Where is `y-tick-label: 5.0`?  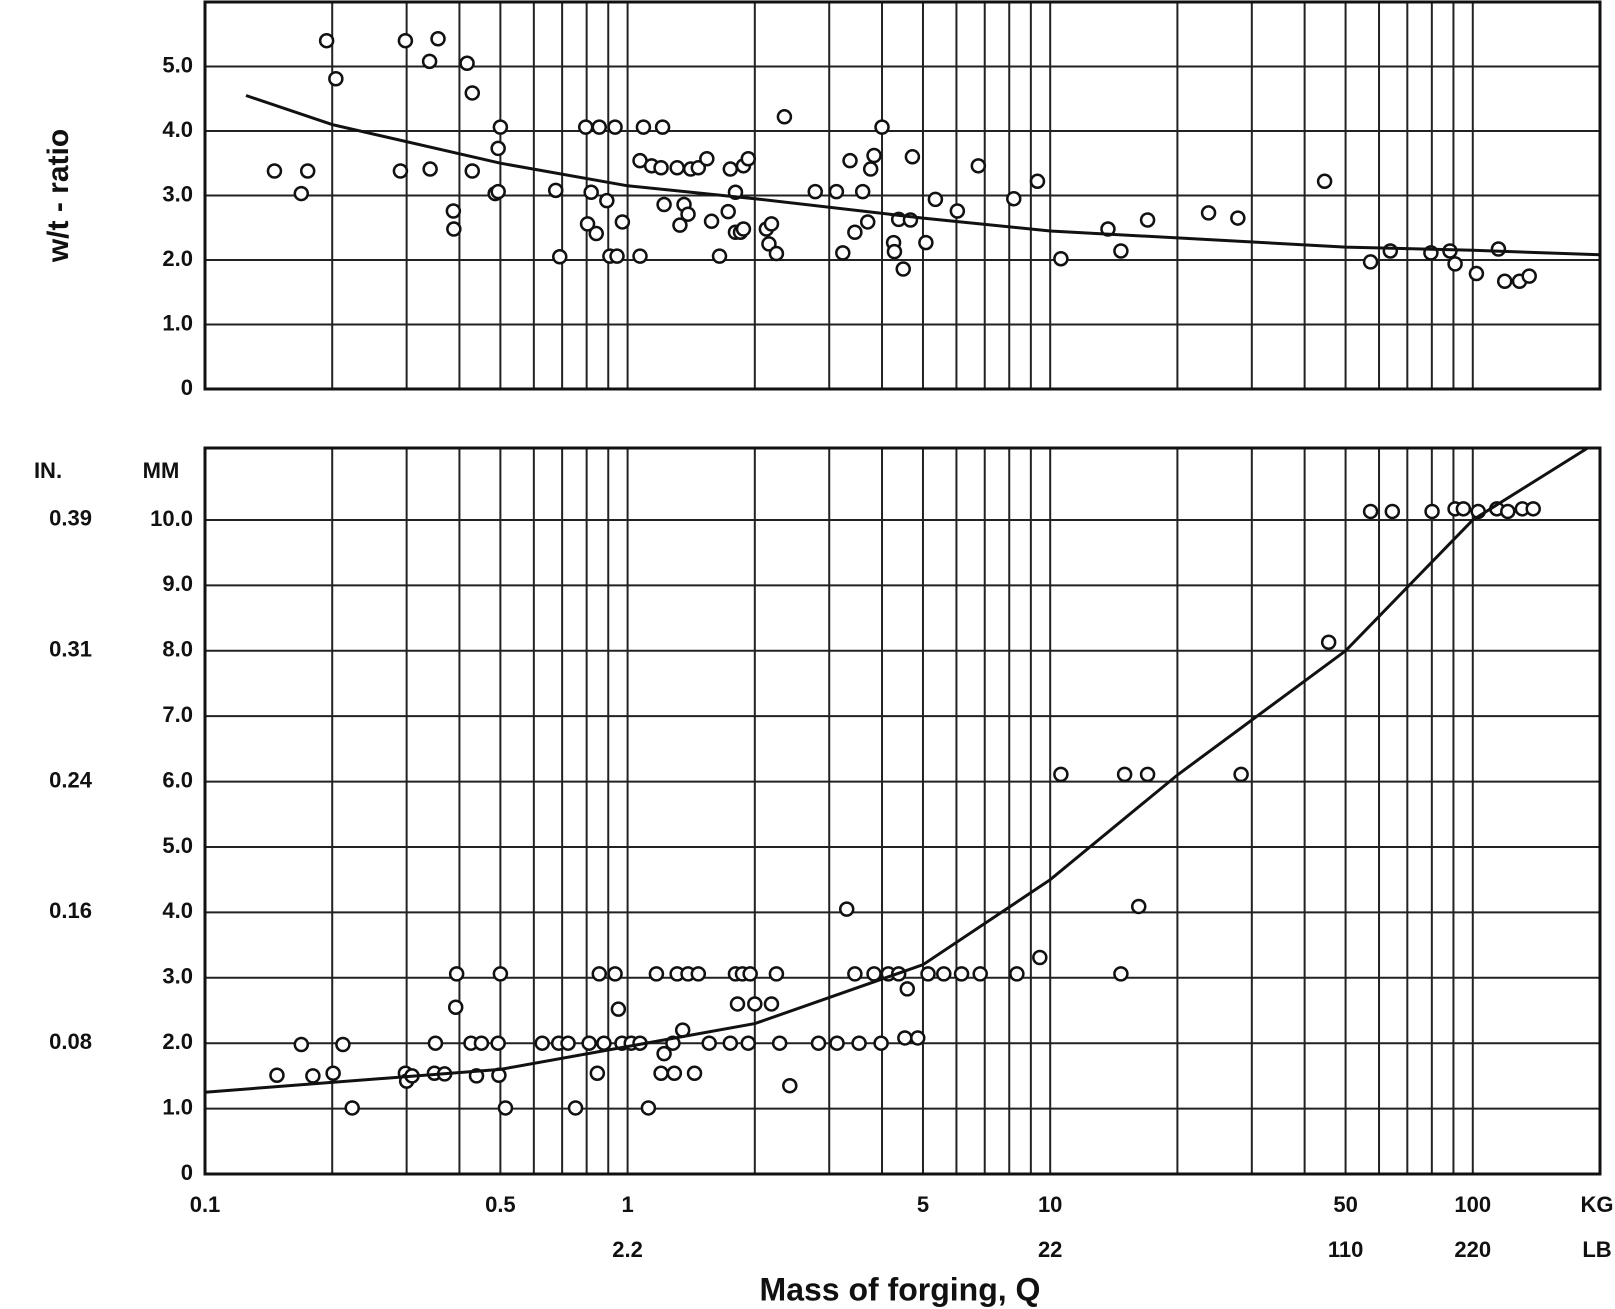 y-tick-label: 5.0 is located at coordinates (177, 845).